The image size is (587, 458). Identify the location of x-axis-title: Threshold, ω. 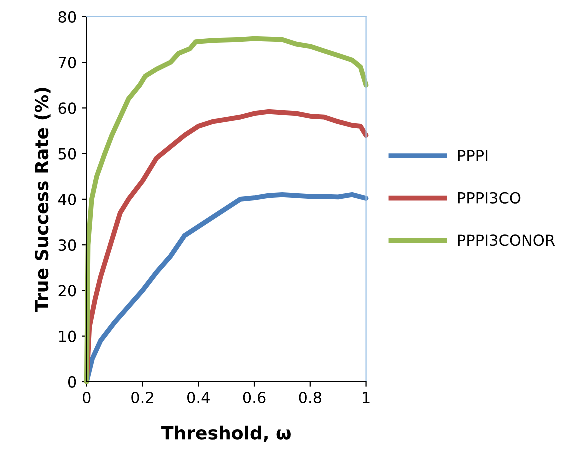
(226, 434).